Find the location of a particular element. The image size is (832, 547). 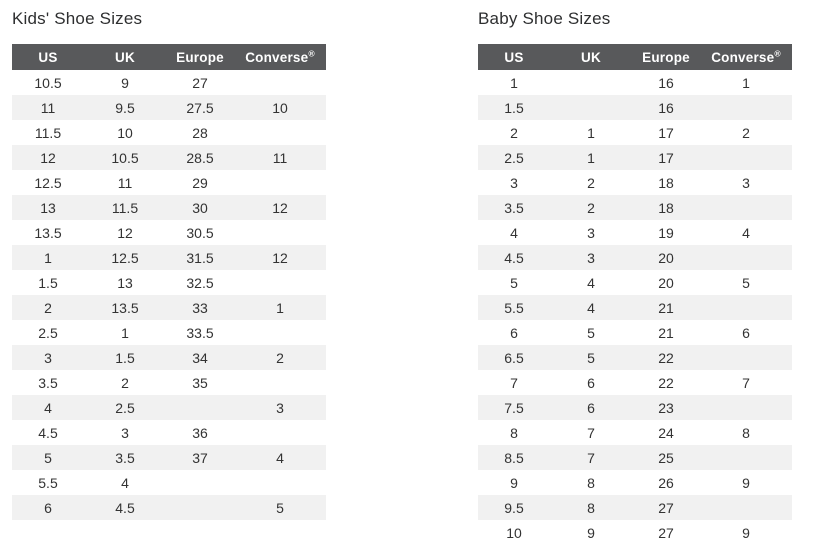

table-row: 12 10.5 28.5 11 is located at coordinates (169, 157).